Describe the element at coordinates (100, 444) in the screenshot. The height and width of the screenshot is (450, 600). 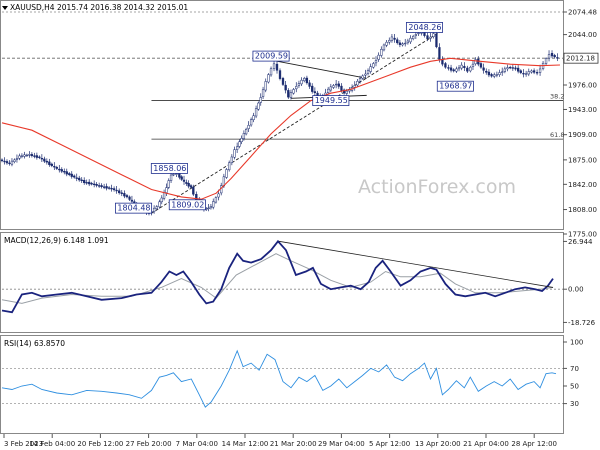
I see `x-axis-label: 20 Feb 12:00` at that location.